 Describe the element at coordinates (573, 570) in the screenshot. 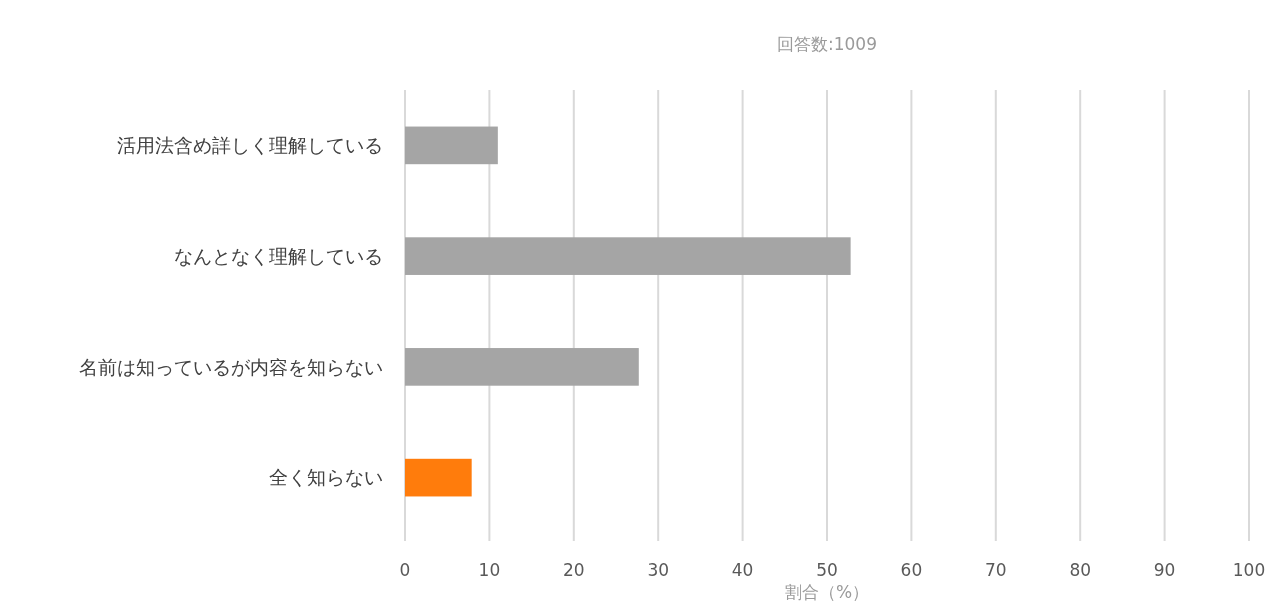

I see `x-tick-label: 20` at that location.